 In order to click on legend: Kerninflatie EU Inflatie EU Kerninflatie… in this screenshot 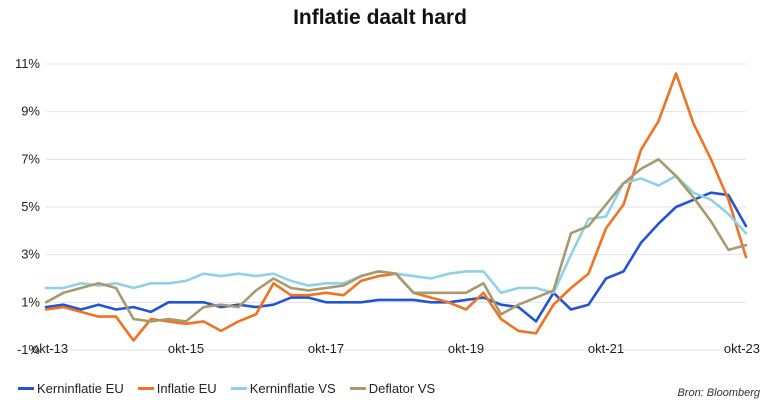, I will do `click(233, 388)`.